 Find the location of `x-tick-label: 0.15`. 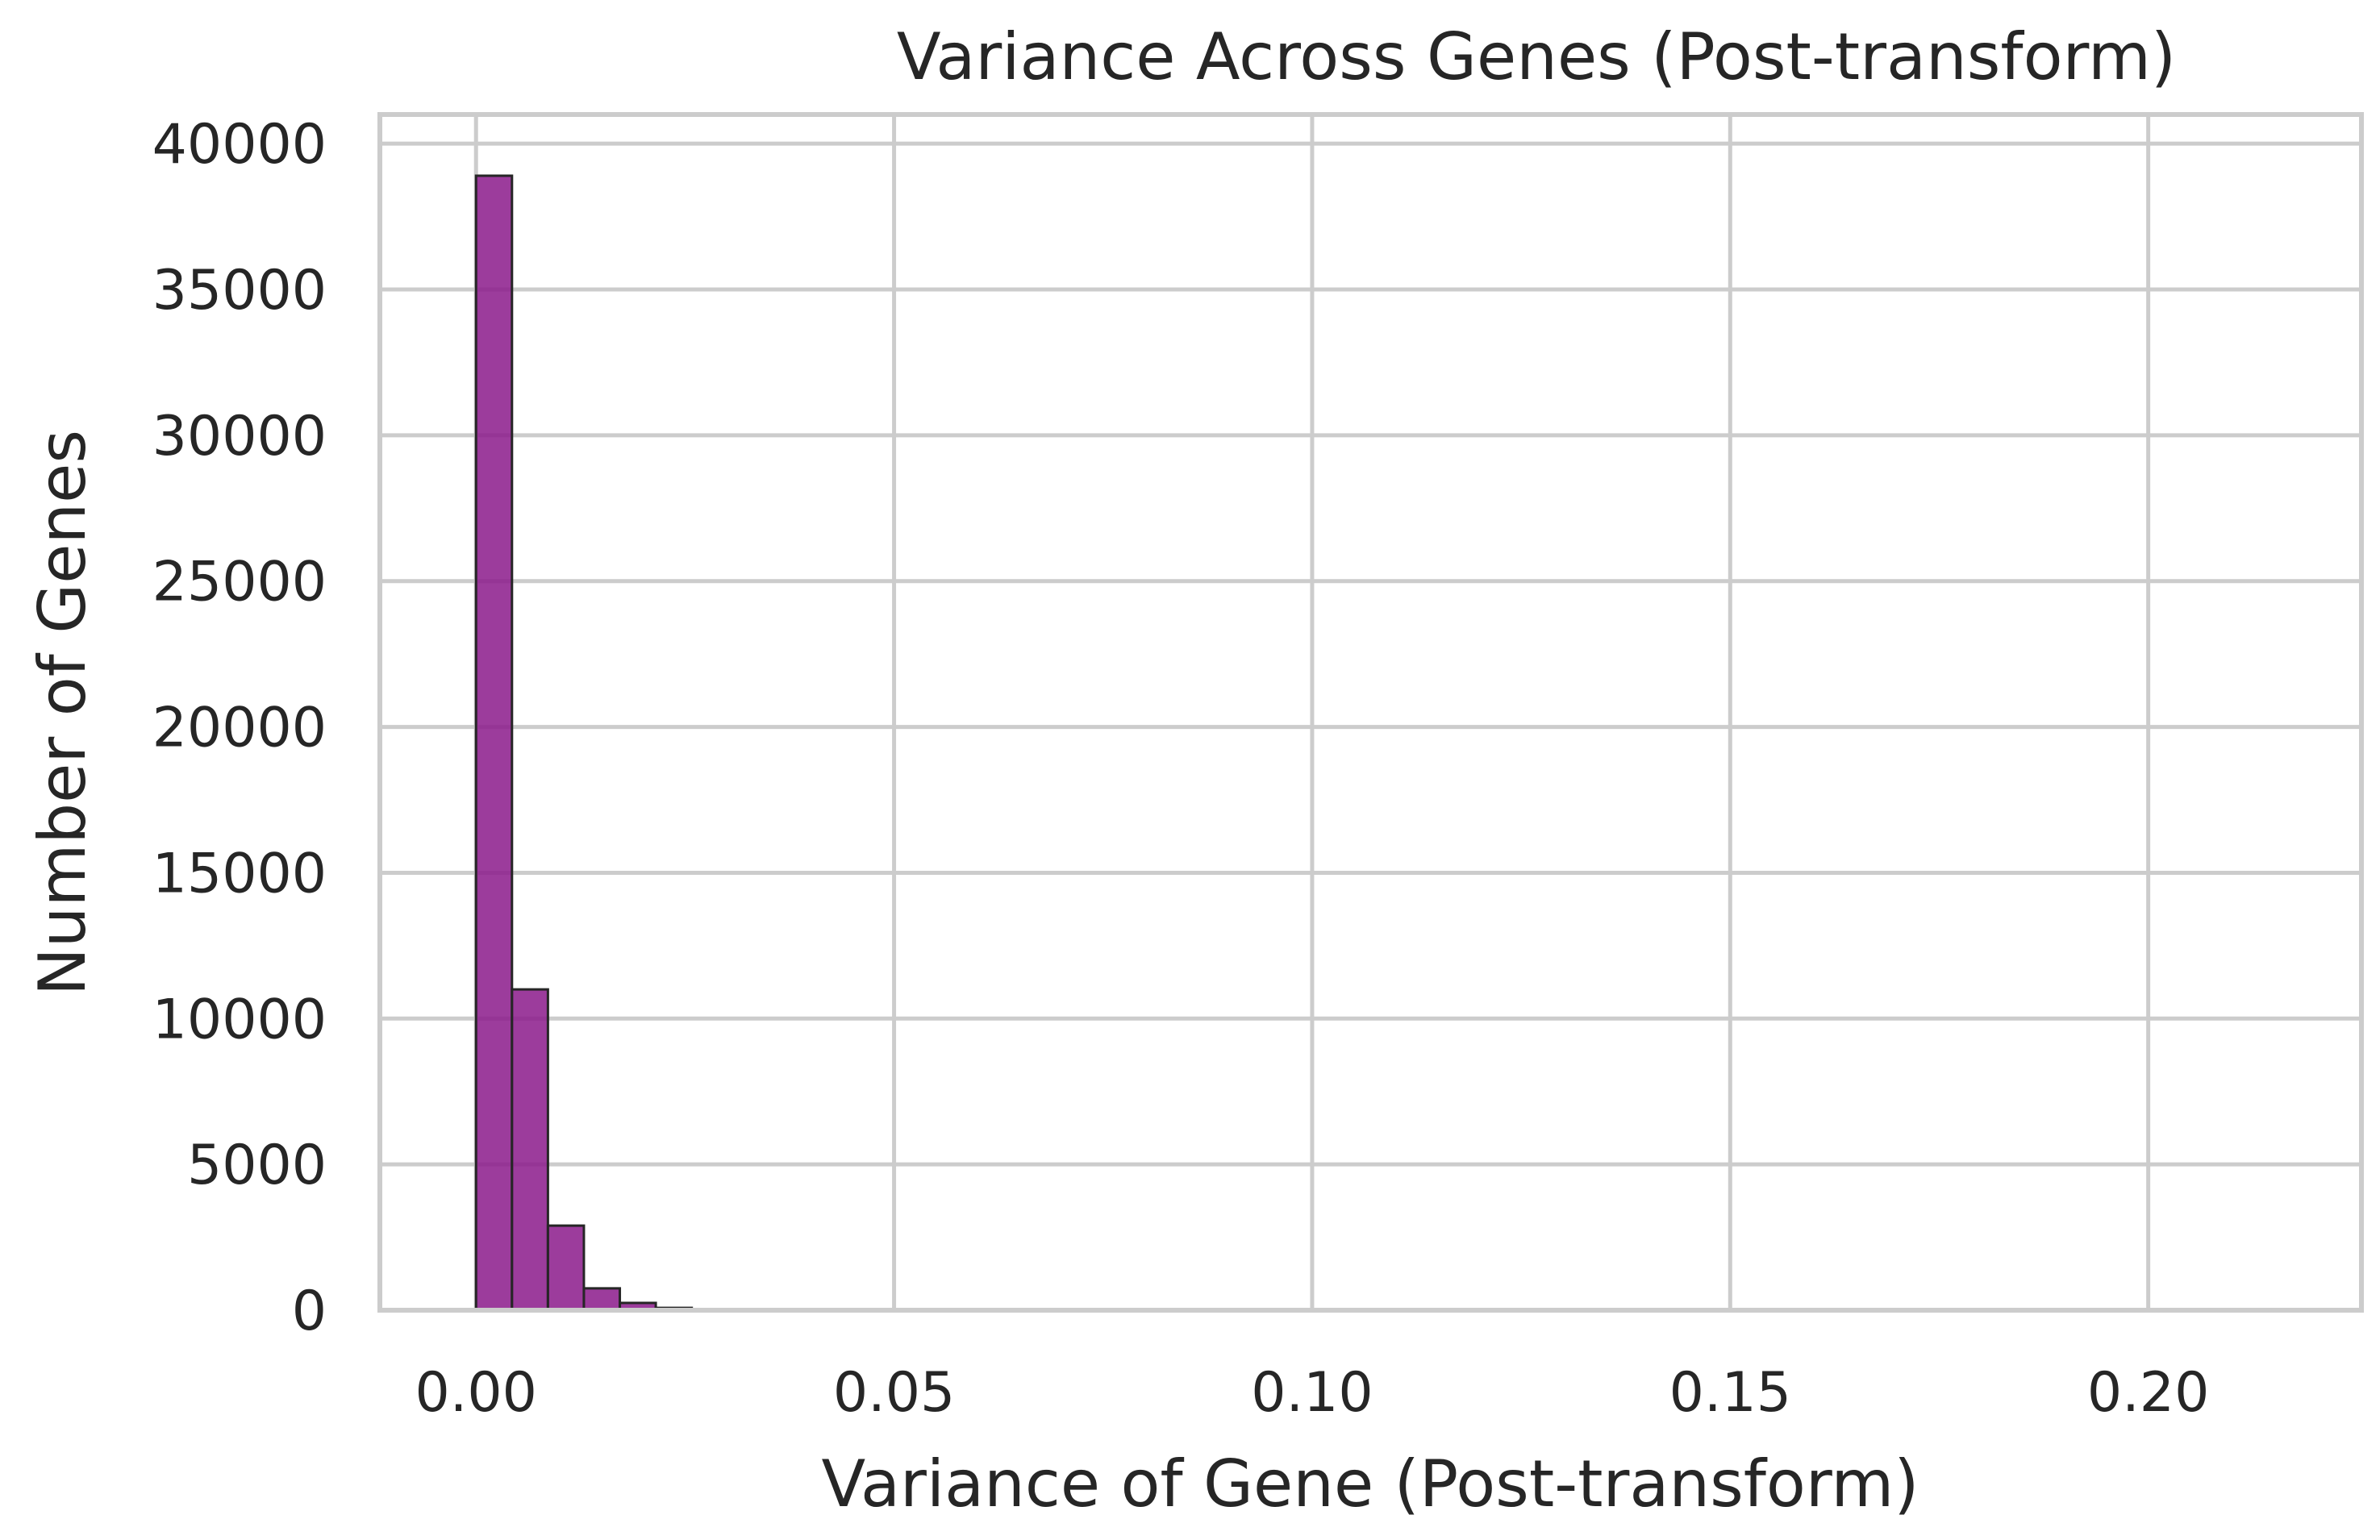

x-tick-label: 0.15 is located at coordinates (1730, 1393).